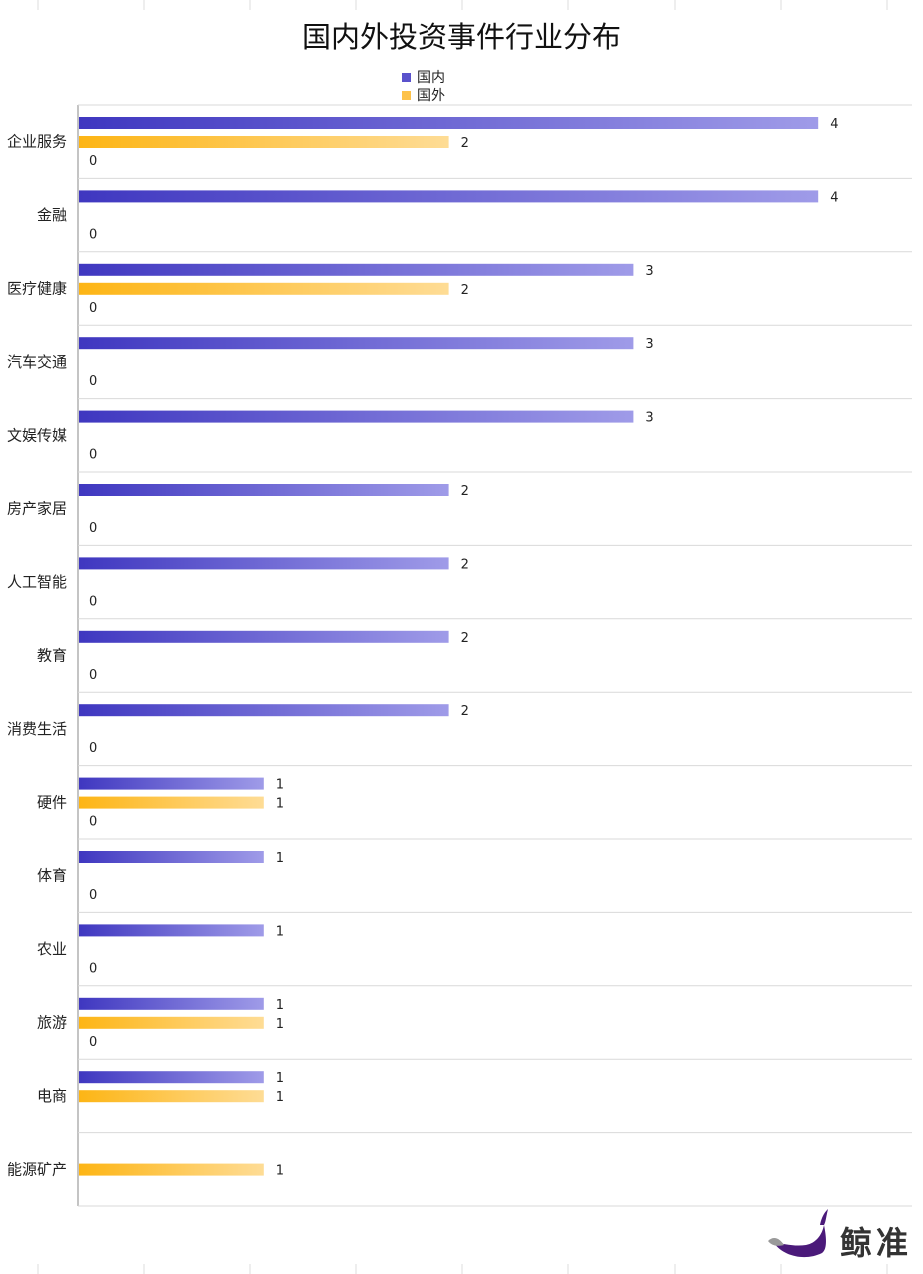 The image size is (923, 1274). What do you see at coordinates (52, 802) in the screenshot?
I see `category-label: 硬件` at bounding box center [52, 802].